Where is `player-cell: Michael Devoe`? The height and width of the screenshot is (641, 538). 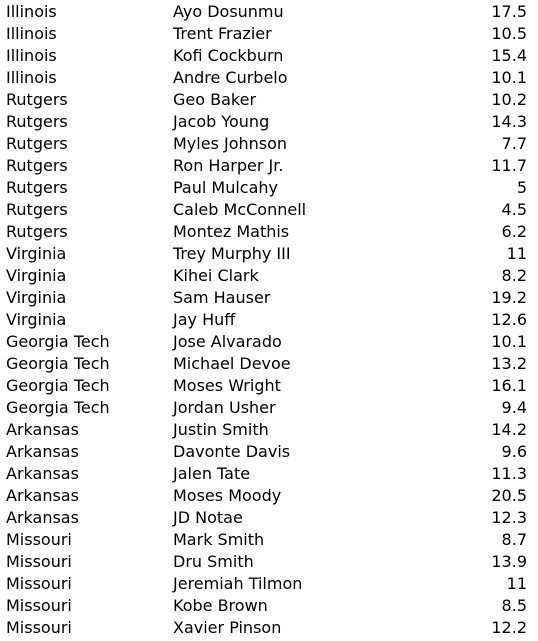
player-cell: Michael Devoe is located at coordinates (232, 363).